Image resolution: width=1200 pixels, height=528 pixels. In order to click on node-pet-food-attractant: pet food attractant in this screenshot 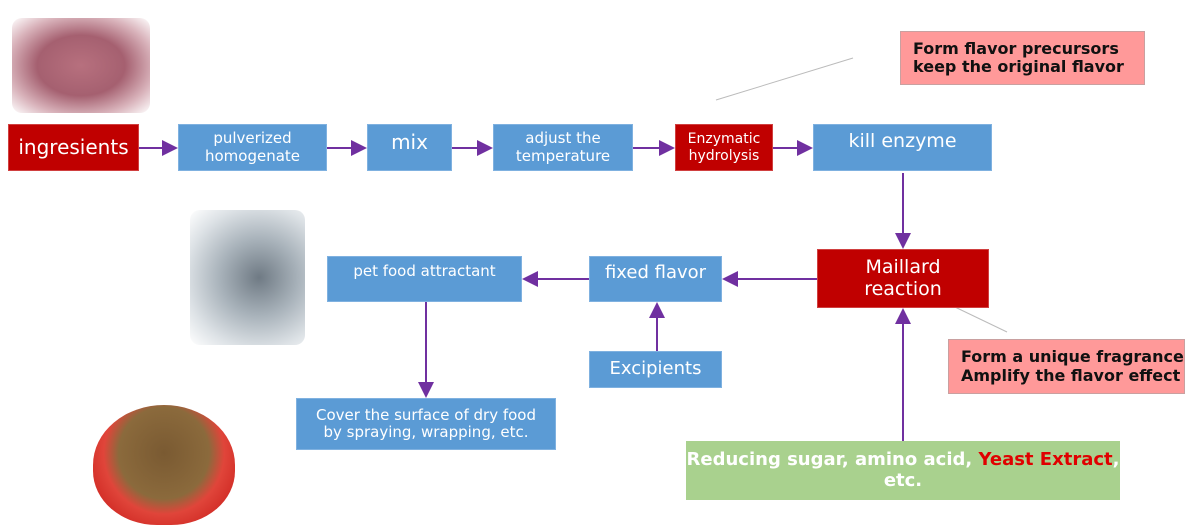, I will do `click(424, 279)`.